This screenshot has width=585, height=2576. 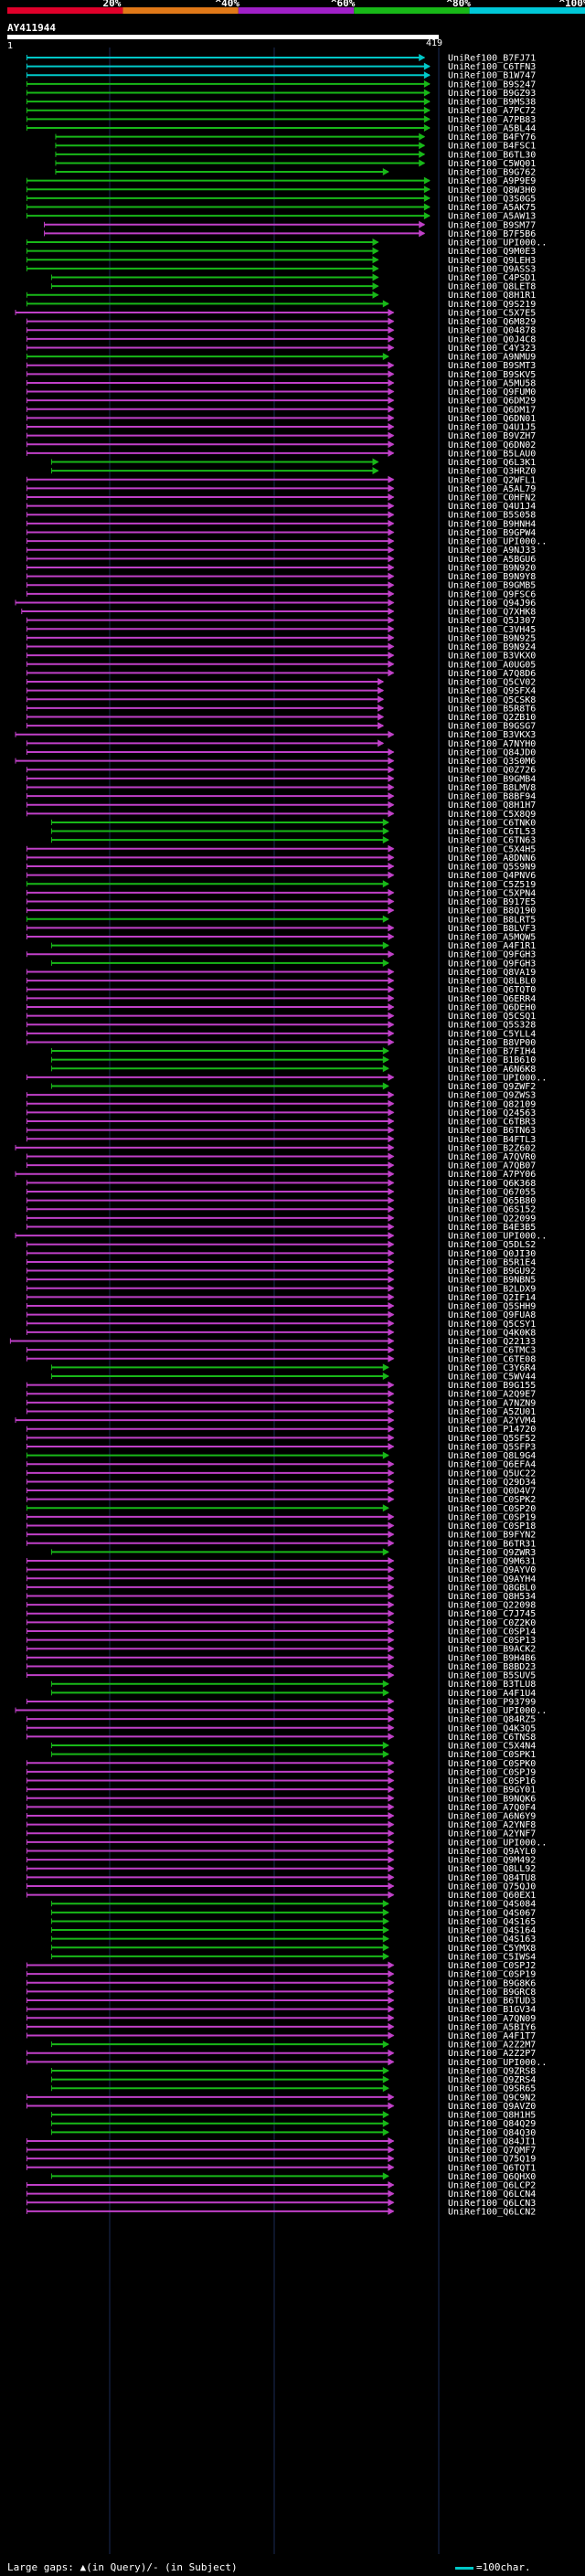 I want to click on hit-row: UniRef100_B9SMT3, so click(x=281, y=366).